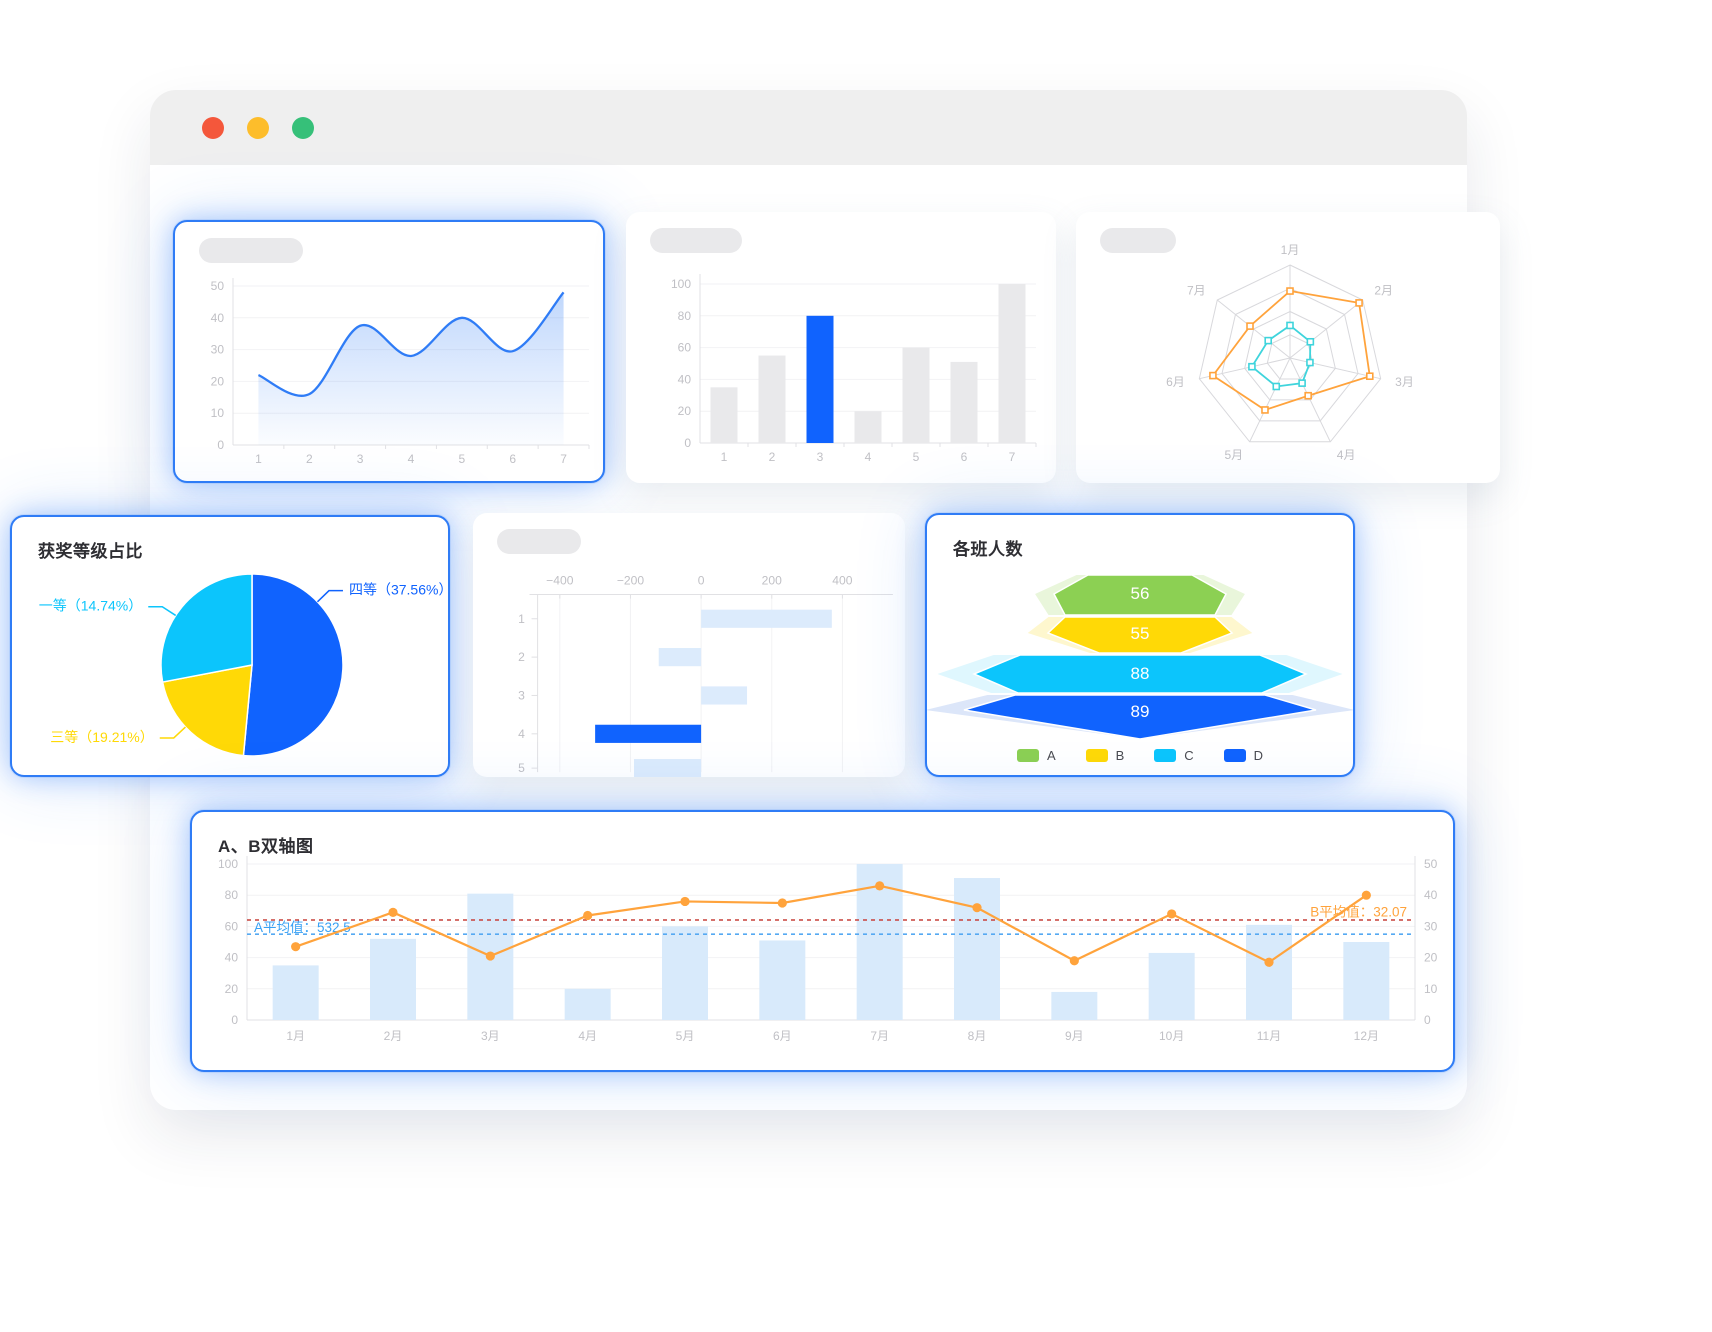 This screenshot has width=1712, height=1332. What do you see at coordinates (206, 628) in the screenshot?
I see `pie-slice-一等` at bounding box center [206, 628].